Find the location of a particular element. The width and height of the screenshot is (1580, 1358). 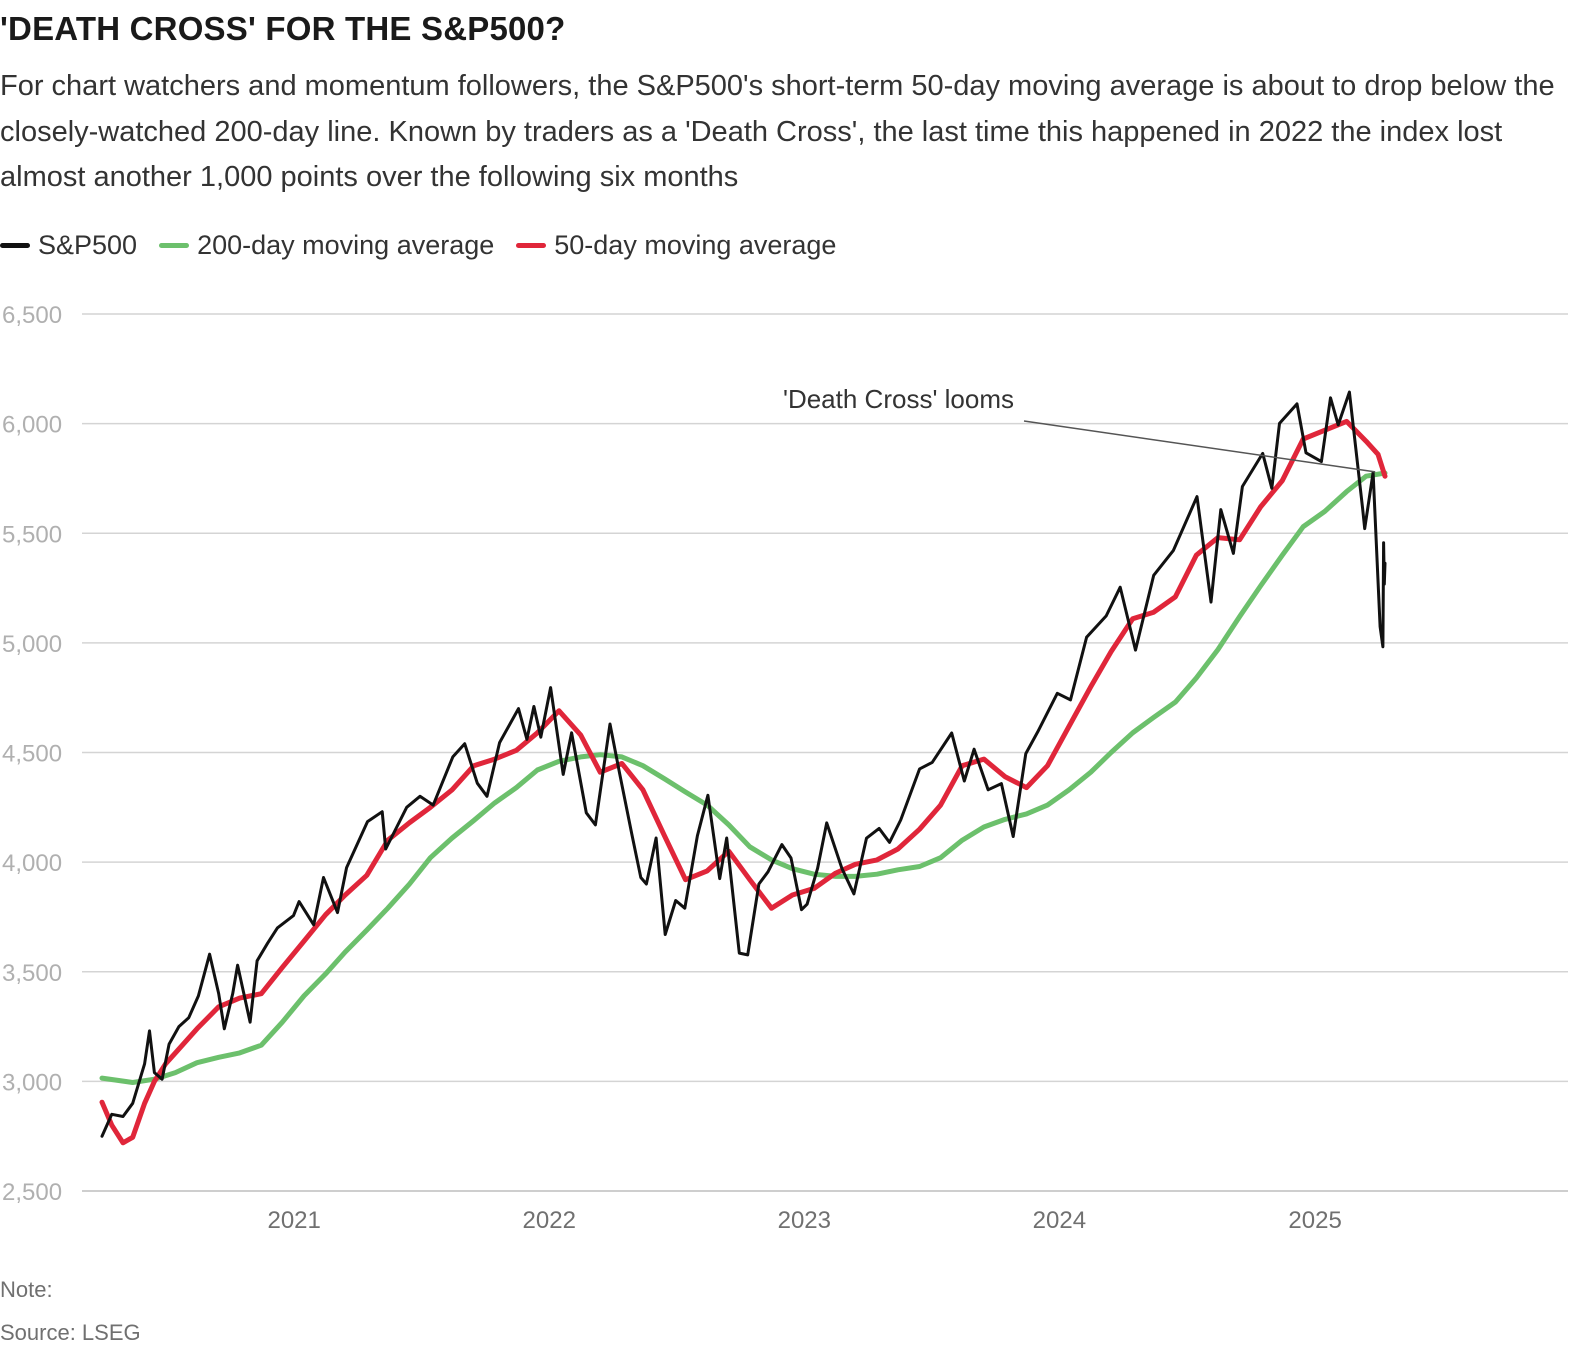

y-tick-label: 5,000 is located at coordinates (32, 644).